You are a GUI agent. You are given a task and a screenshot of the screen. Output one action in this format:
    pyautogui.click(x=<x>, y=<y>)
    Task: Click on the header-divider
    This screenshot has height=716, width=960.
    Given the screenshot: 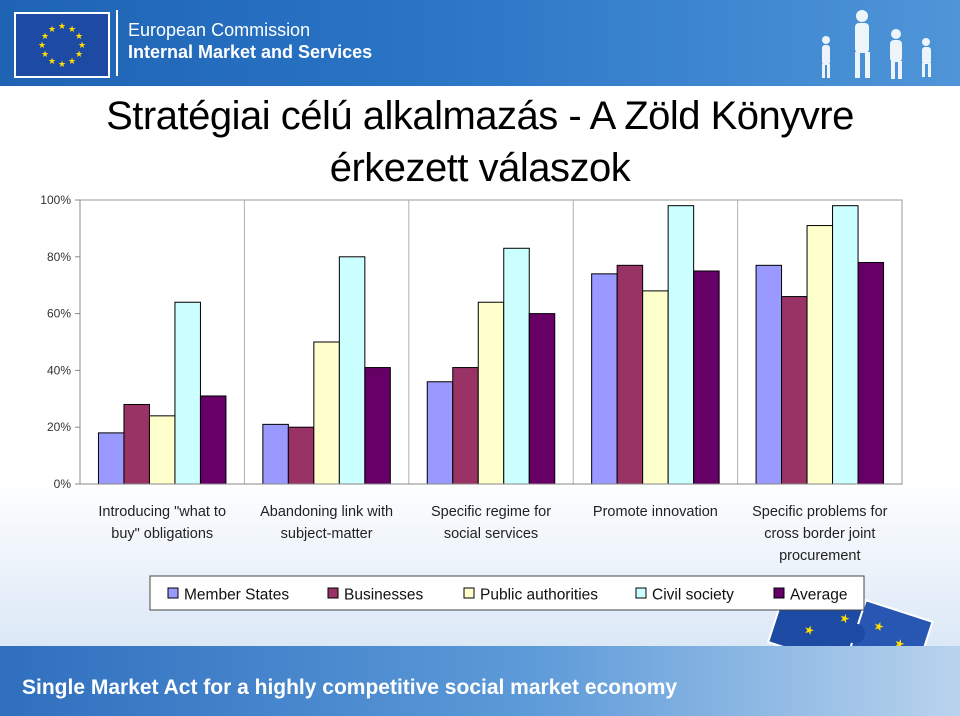 What is the action you would take?
    pyautogui.click(x=117, y=43)
    